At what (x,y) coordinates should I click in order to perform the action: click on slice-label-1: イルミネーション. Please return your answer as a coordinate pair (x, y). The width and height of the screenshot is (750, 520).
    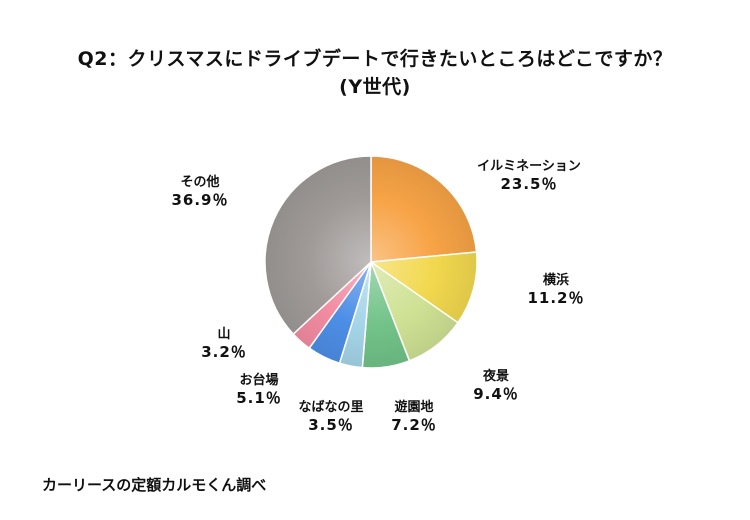
    Looking at the image, I should click on (529, 166).